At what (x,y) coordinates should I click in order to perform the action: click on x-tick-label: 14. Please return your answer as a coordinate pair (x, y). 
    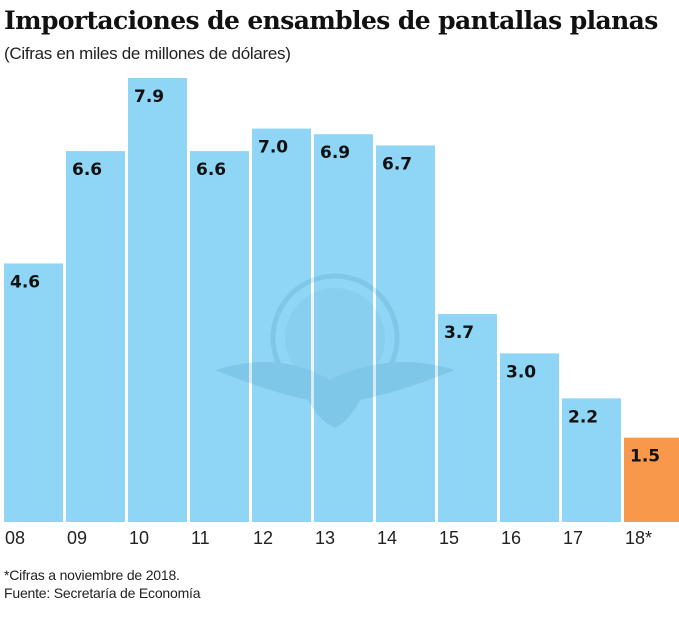
    Looking at the image, I should click on (387, 538).